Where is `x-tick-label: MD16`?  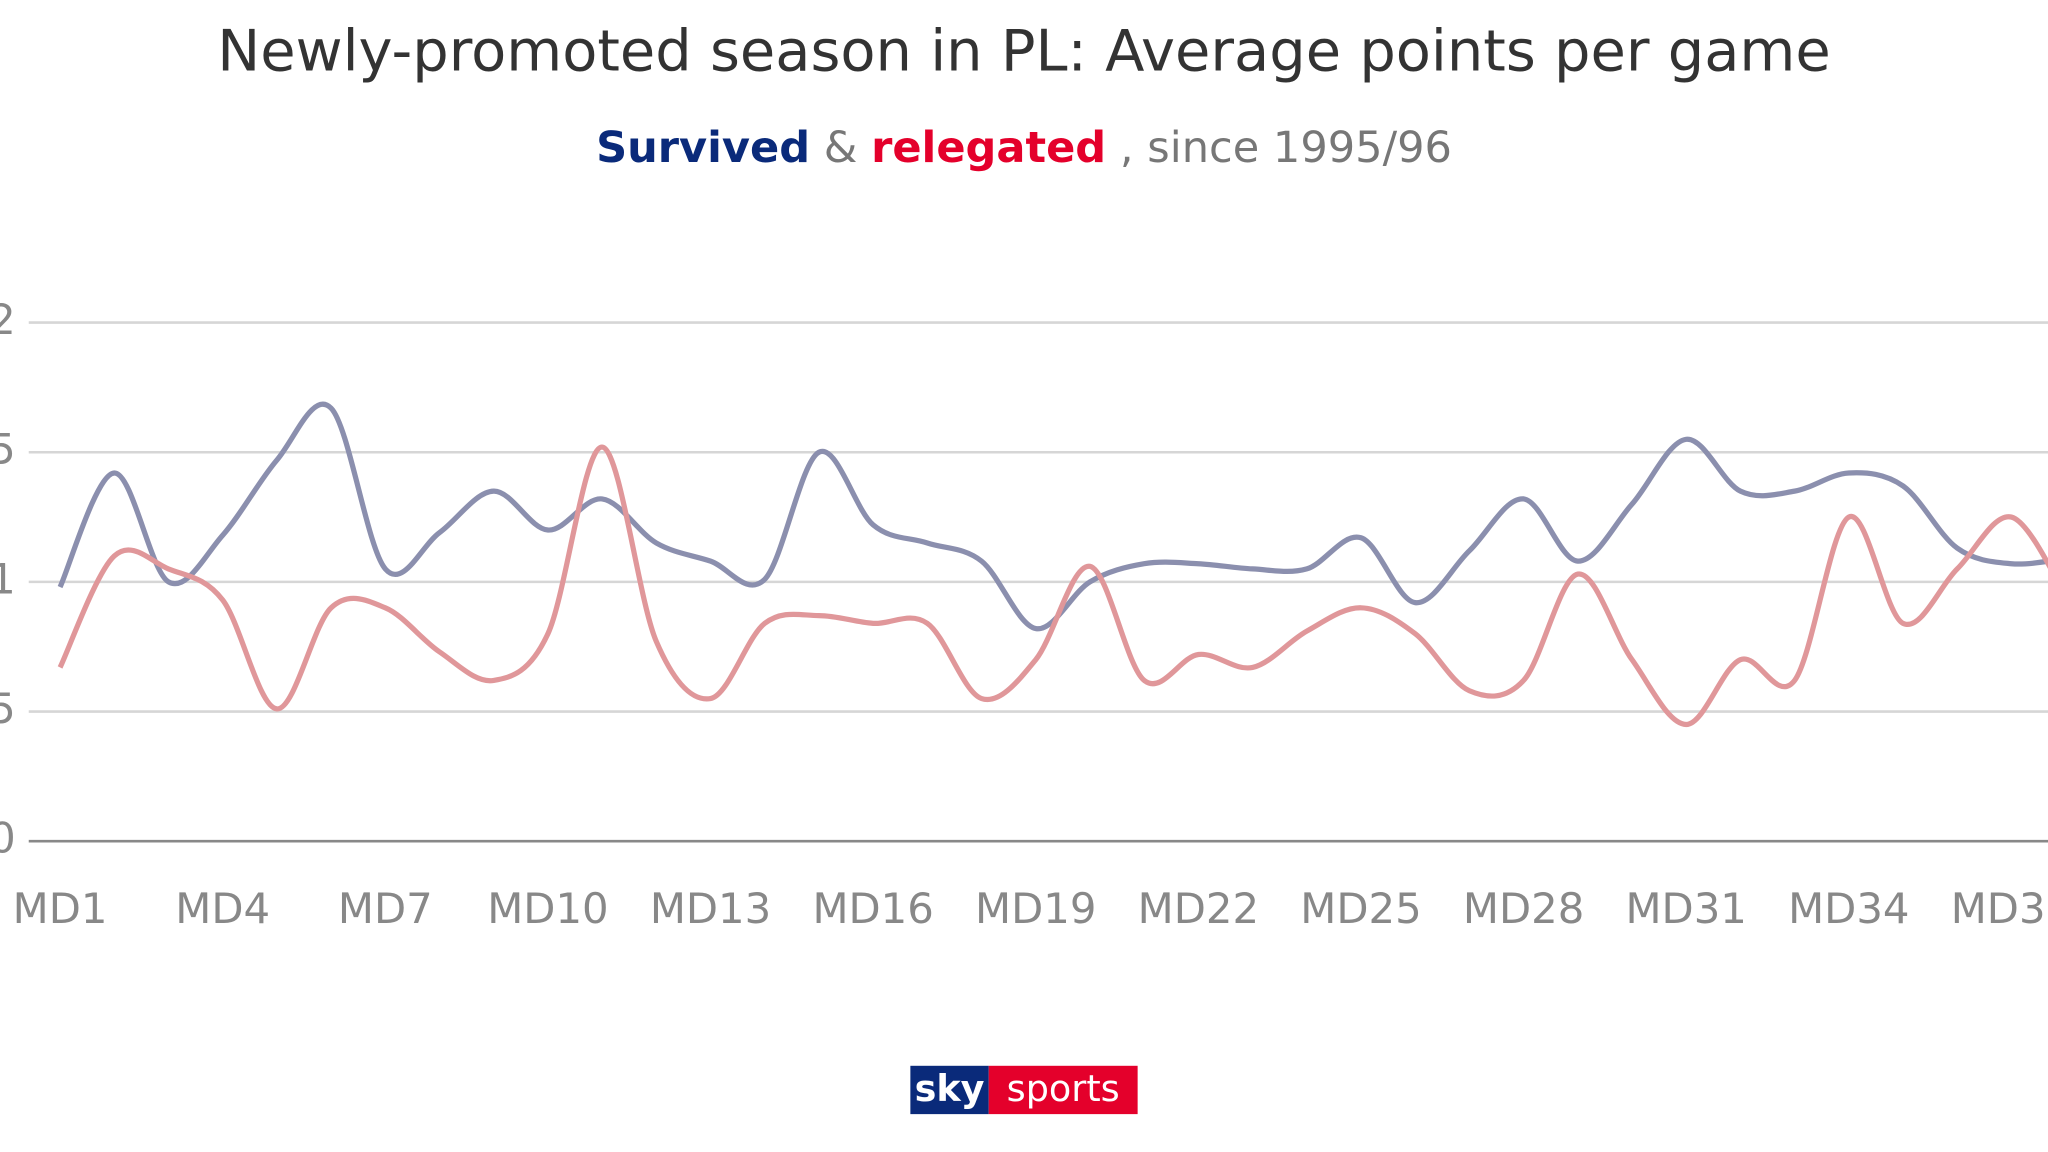 x-tick-label: MD16 is located at coordinates (872, 908).